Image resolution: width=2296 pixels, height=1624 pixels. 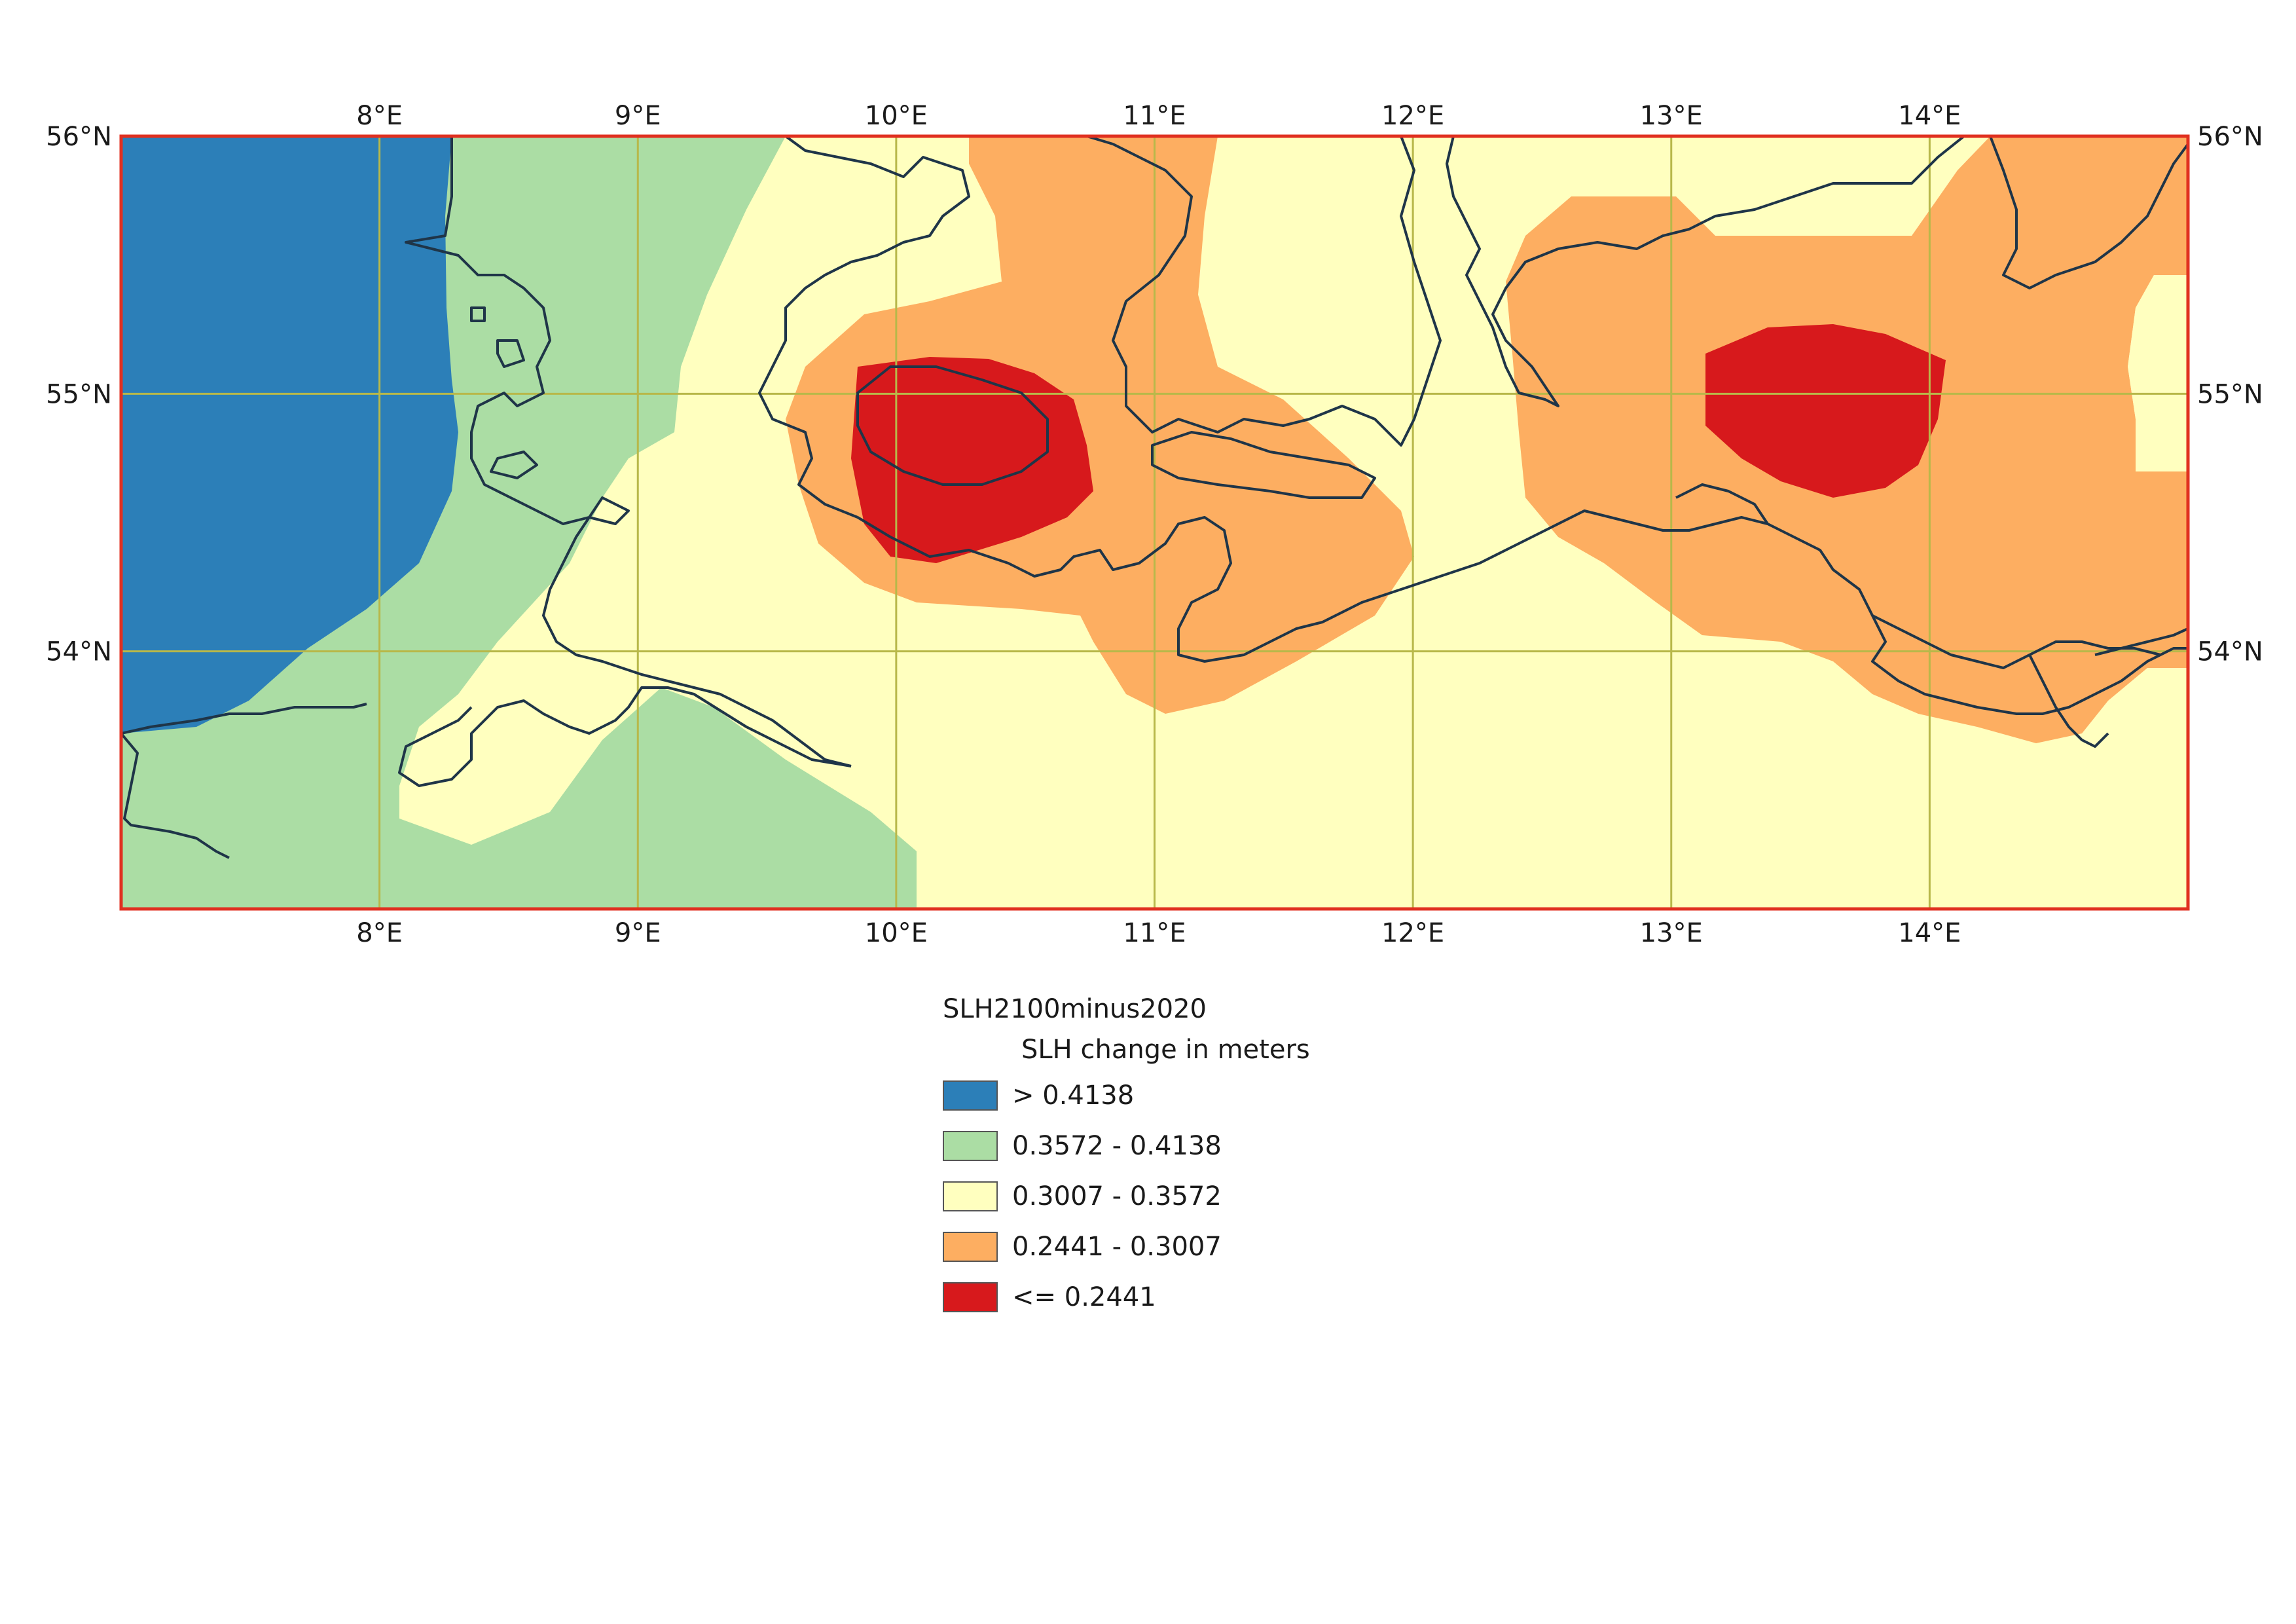 I want to click on coast-poland, so click(x=2141, y=641).